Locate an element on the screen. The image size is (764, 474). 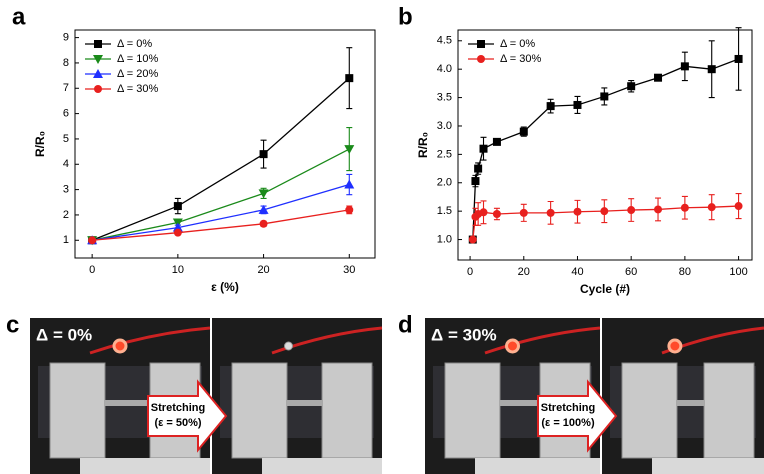
x-tick-label: 20 is located at coordinates (263, 270).